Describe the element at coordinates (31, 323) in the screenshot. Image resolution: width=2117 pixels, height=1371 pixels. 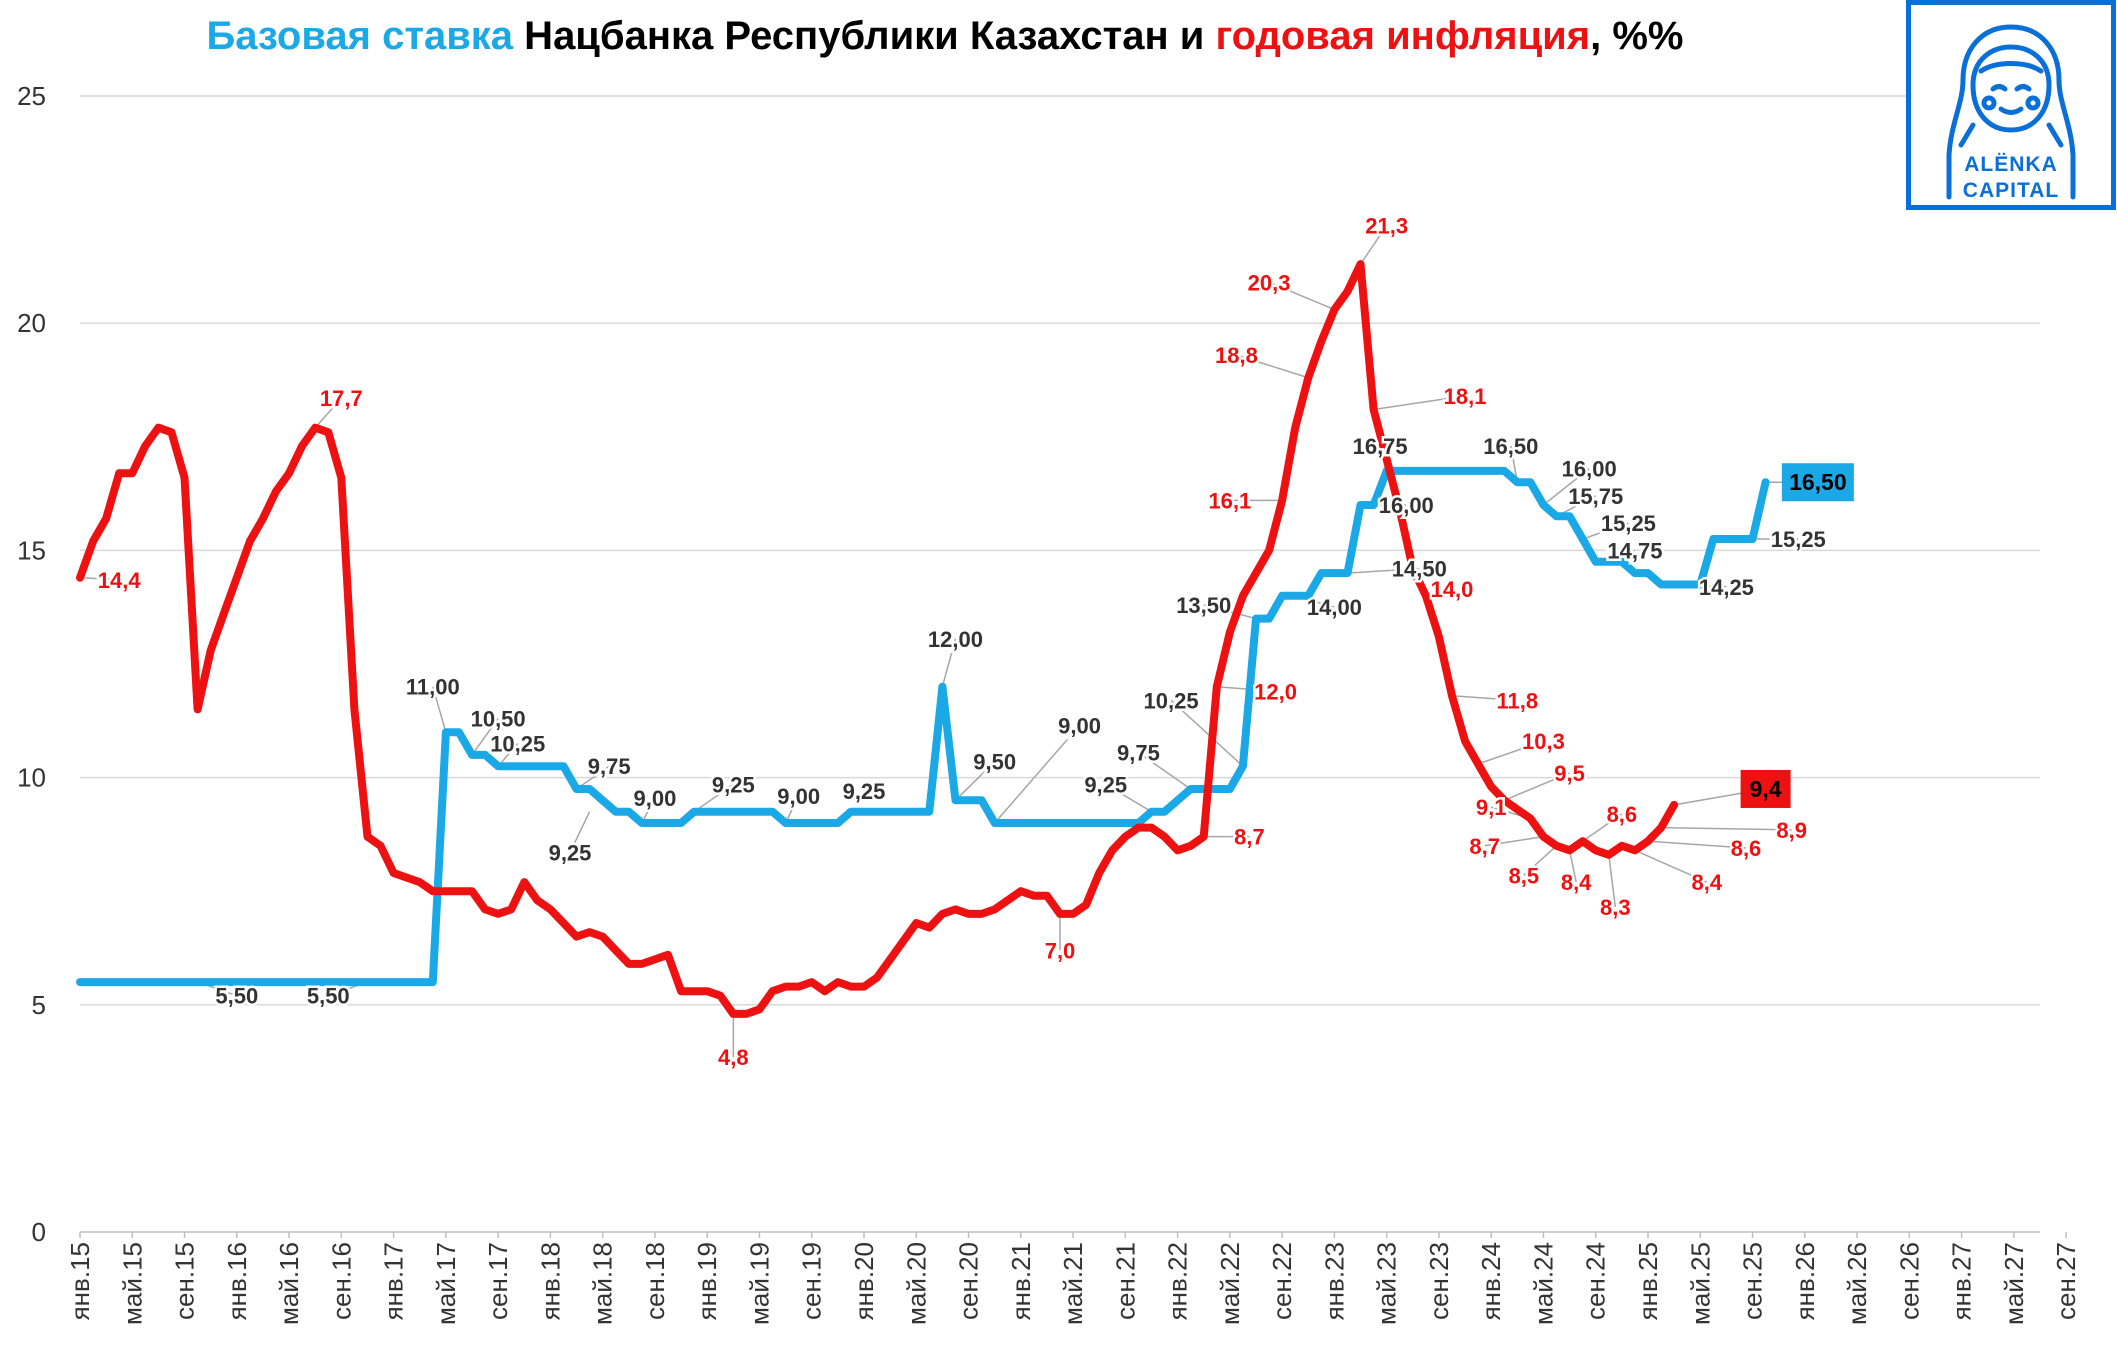
I see `y-tick-label: 20` at that location.